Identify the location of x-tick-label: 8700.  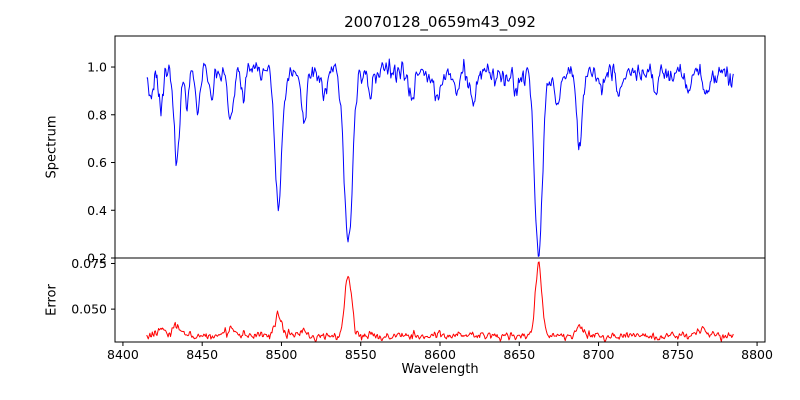
(599, 354).